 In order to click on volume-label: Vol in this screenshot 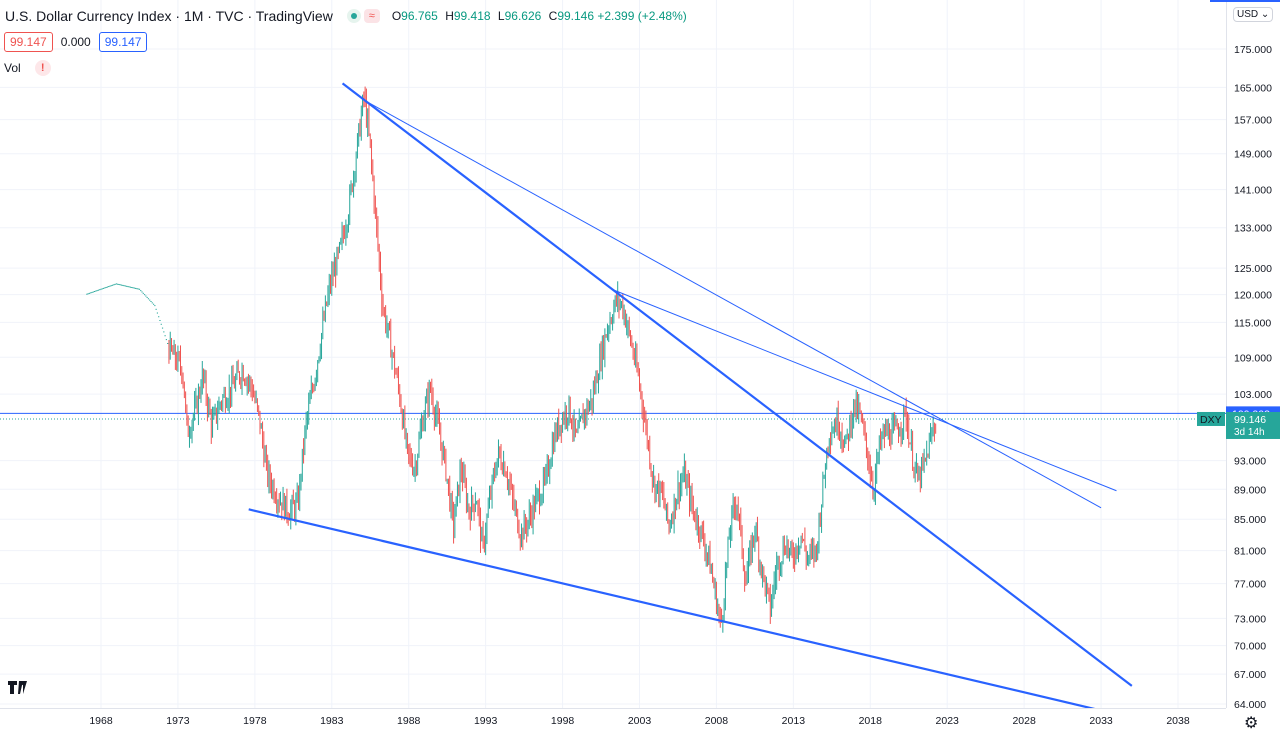, I will do `click(12, 68)`.